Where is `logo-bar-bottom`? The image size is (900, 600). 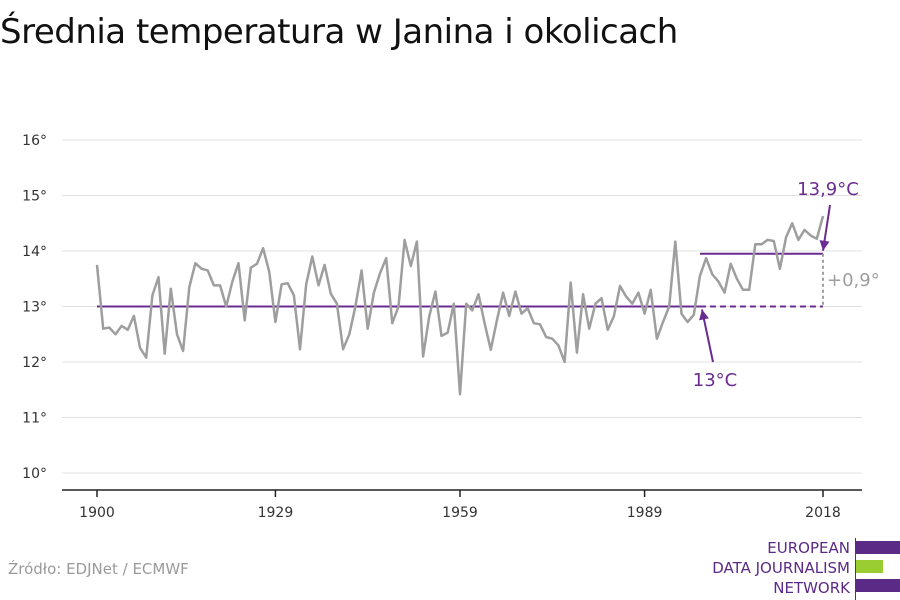 logo-bar-bottom is located at coordinates (878, 585).